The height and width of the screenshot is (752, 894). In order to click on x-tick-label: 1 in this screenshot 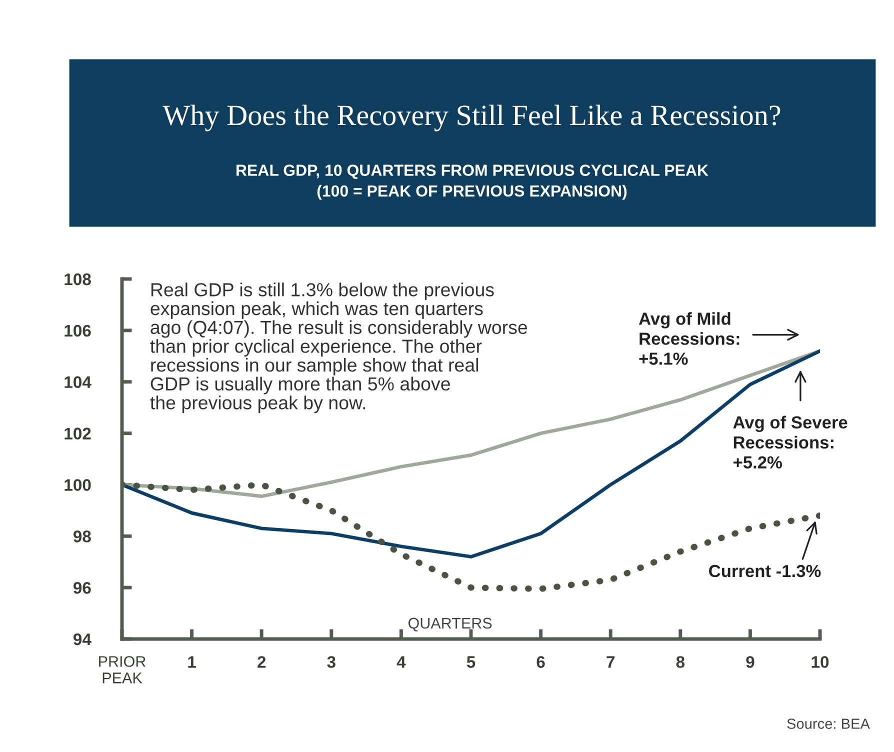, I will do `click(192, 662)`.